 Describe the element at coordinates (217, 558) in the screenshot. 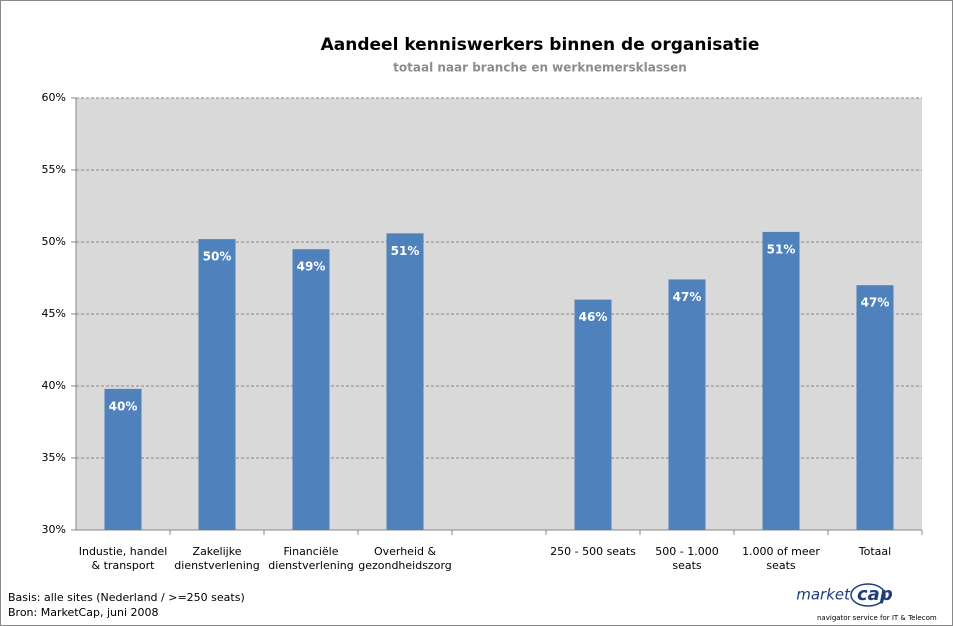

I see `x-tick-label: Zakelijke dienstverlening` at that location.